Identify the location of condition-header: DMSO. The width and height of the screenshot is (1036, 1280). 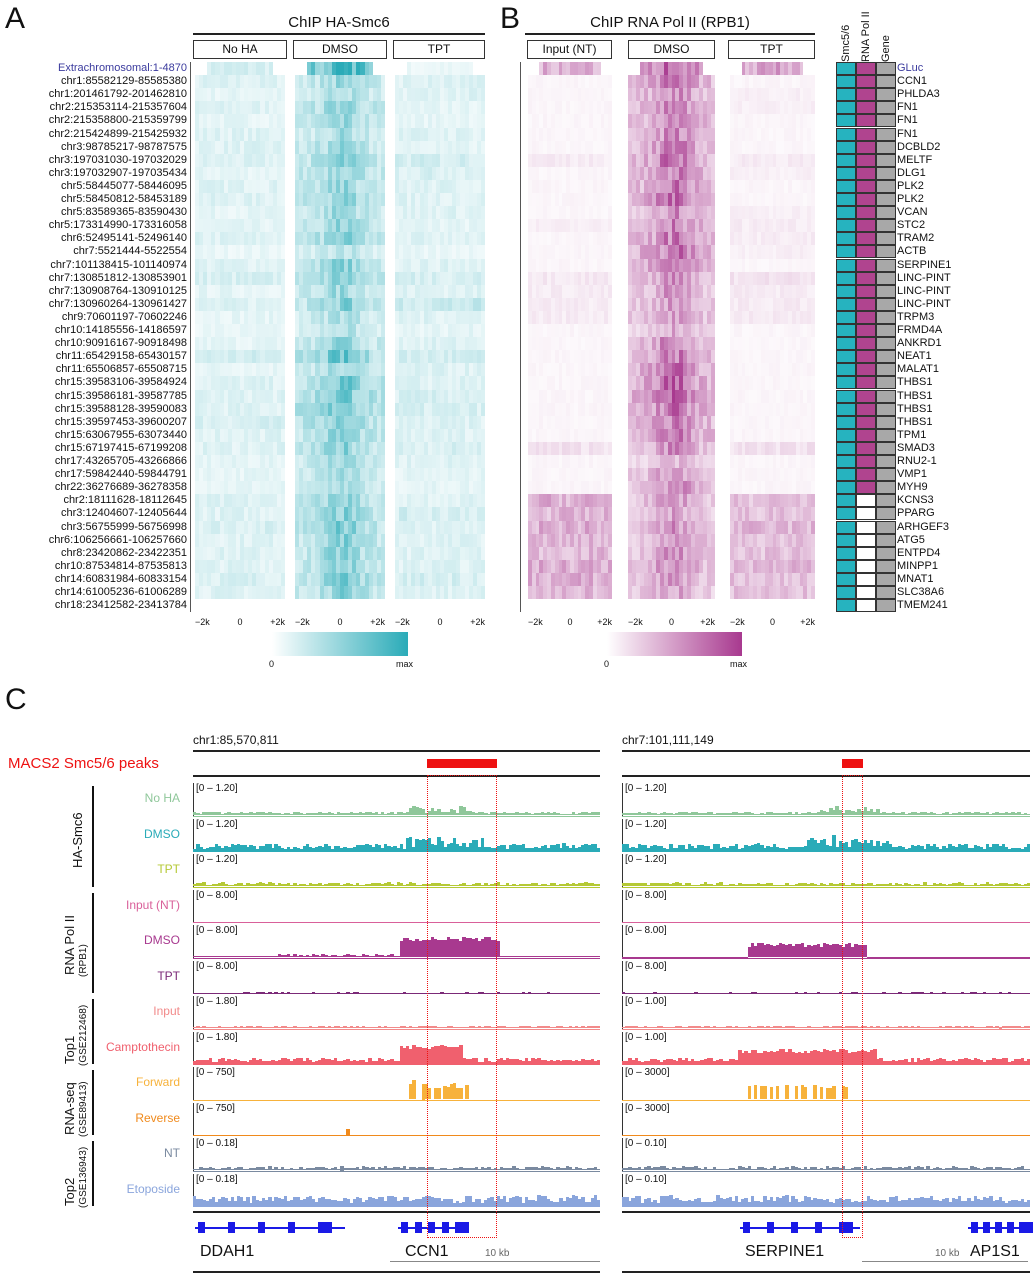
(340, 49).